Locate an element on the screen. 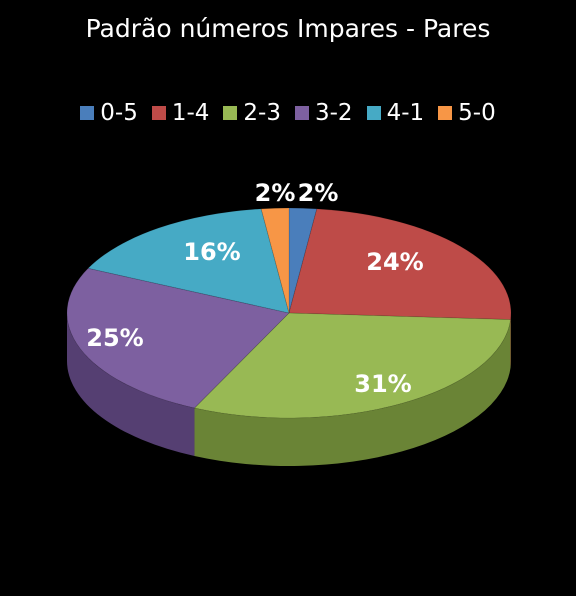 Image resolution: width=576 pixels, height=596 pixels. legend-item-0-5: 0-5 is located at coordinates (109, 113).